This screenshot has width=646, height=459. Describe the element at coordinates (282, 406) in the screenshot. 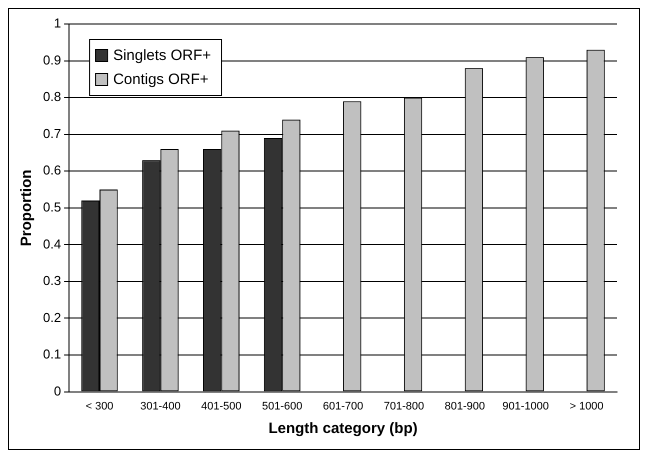

I see `x-tick-label: 501-600` at that location.